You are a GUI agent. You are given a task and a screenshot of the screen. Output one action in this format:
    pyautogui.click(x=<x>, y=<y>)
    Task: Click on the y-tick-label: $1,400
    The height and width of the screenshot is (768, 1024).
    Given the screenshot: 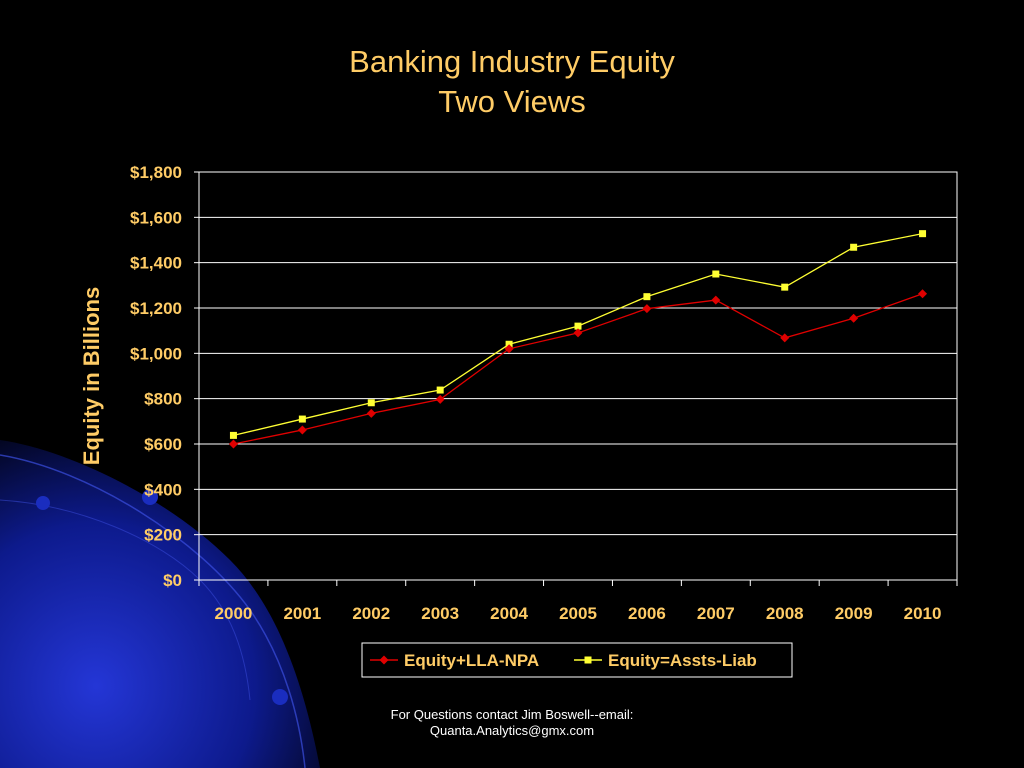 What is the action you would take?
    pyautogui.click(x=156, y=263)
    